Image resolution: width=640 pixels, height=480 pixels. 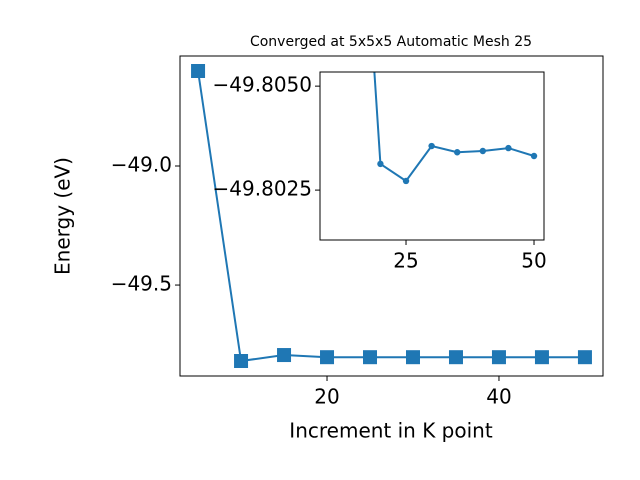 What do you see at coordinates (391, 431) in the screenshot?
I see `x-axis-label: Increment in K point` at bounding box center [391, 431].